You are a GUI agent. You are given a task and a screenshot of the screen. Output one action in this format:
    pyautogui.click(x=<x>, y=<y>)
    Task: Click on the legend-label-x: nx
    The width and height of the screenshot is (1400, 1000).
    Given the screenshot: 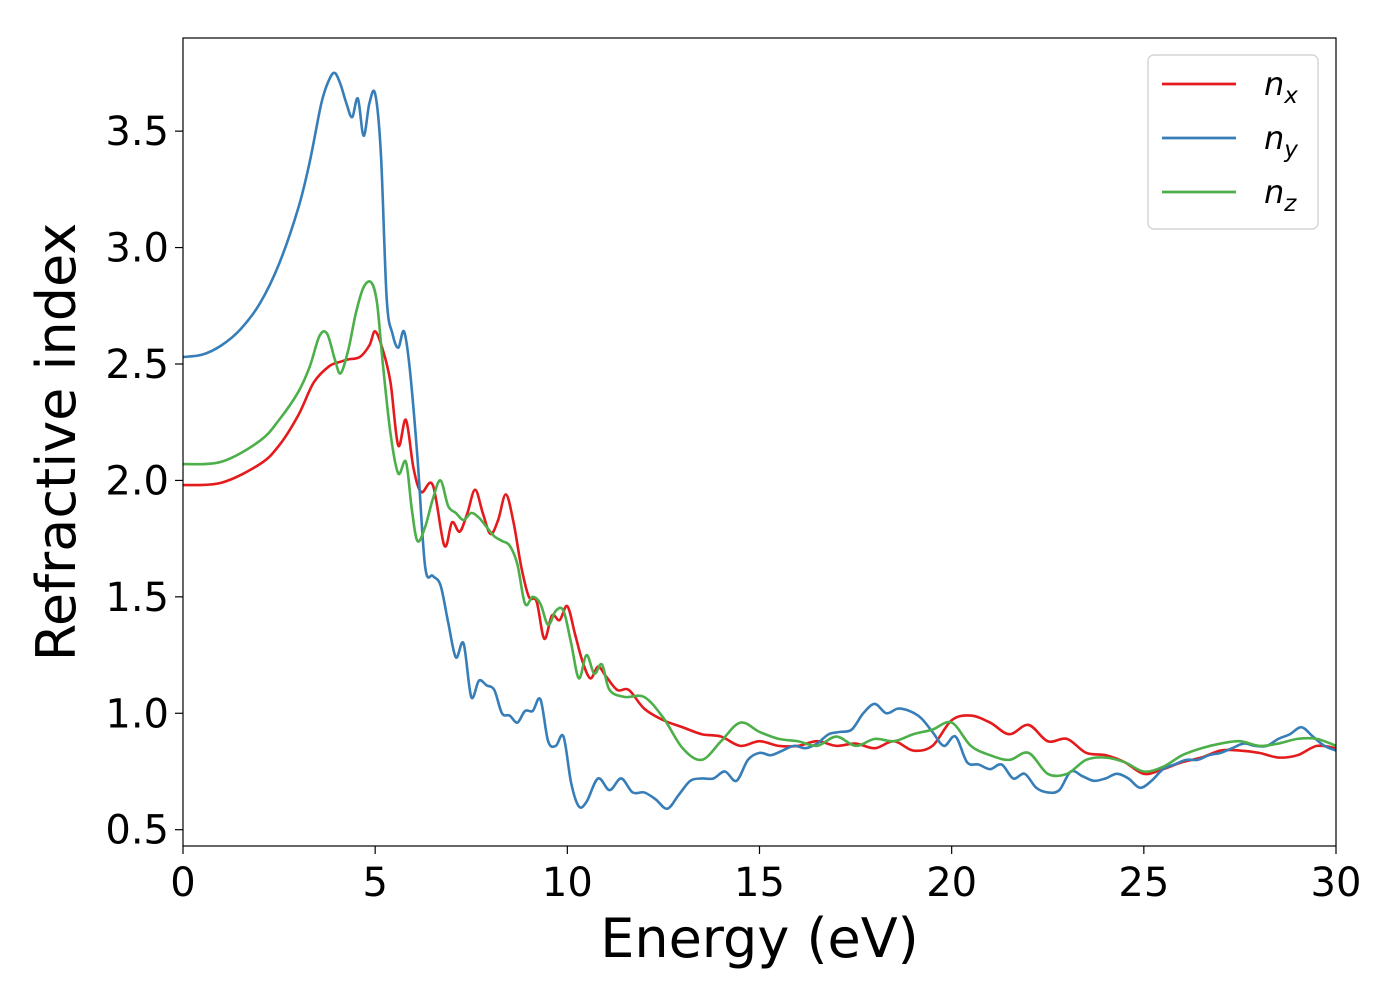 What is the action you would take?
    pyautogui.click(x=1281, y=87)
    